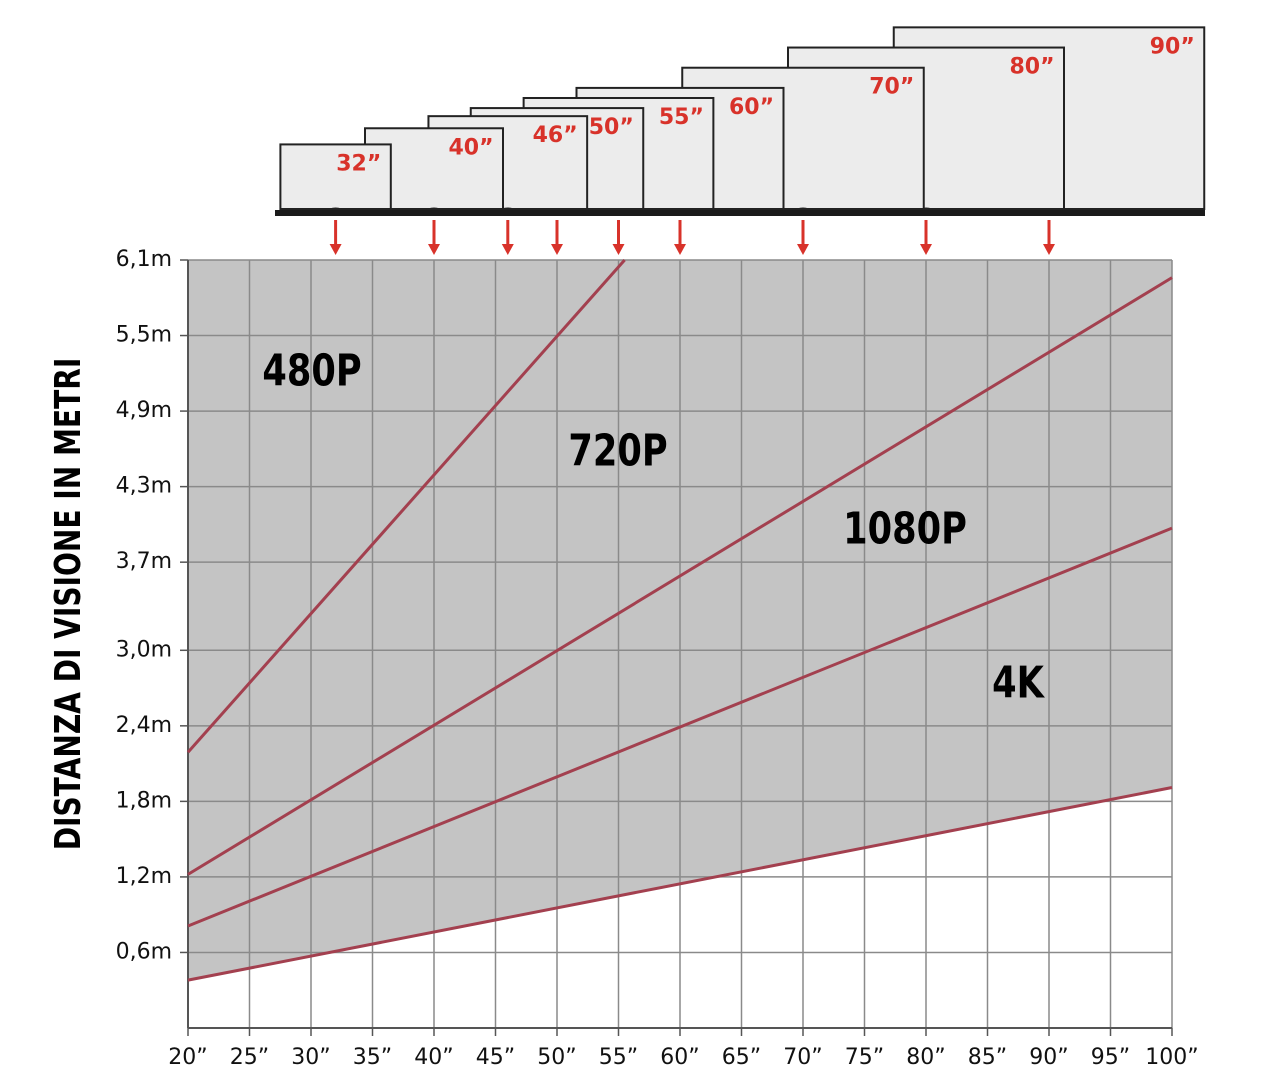 The image size is (1280, 1070). I want to click on tv-label: 90”, so click(1172, 46).